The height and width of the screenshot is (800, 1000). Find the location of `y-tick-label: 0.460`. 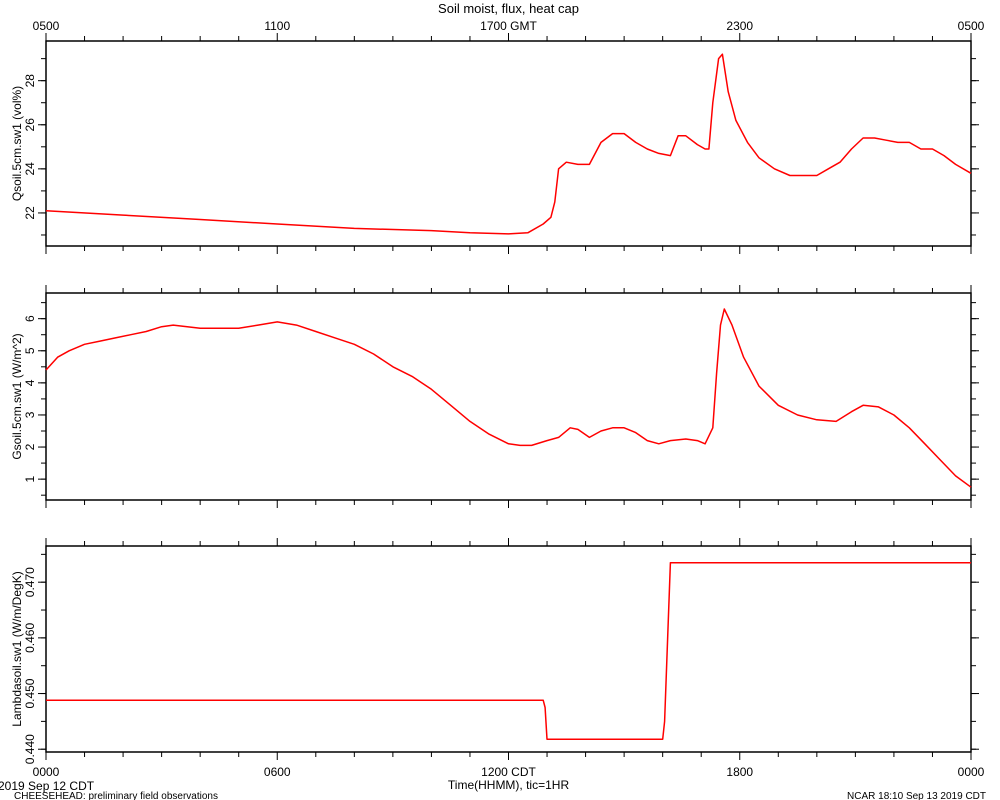

y-tick-label: 0.460 is located at coordinates (30, 638).